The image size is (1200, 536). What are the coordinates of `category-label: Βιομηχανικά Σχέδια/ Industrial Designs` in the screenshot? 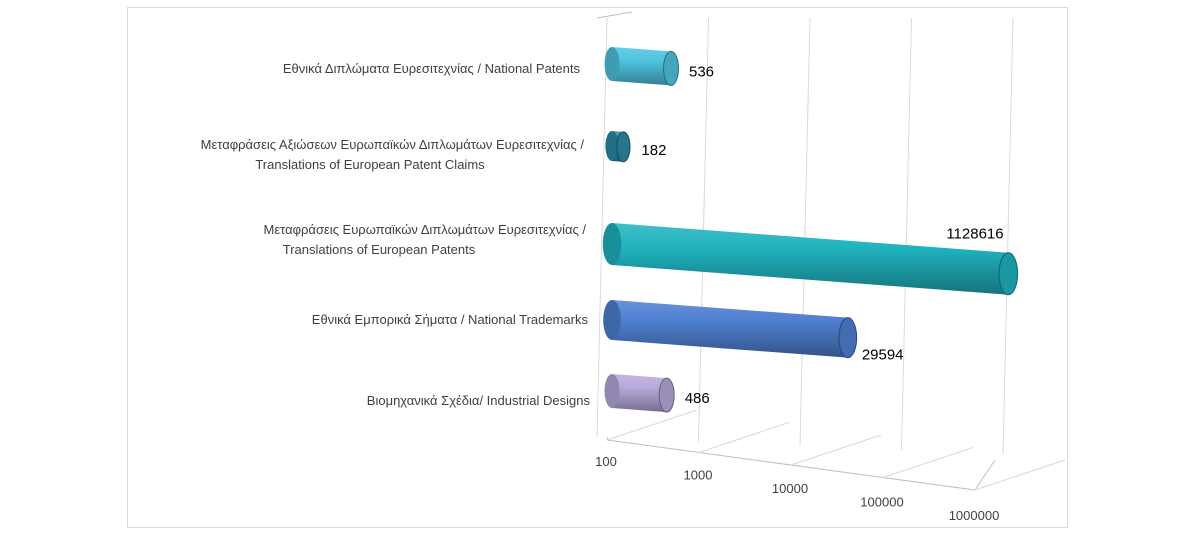 It's located at (479, 400).